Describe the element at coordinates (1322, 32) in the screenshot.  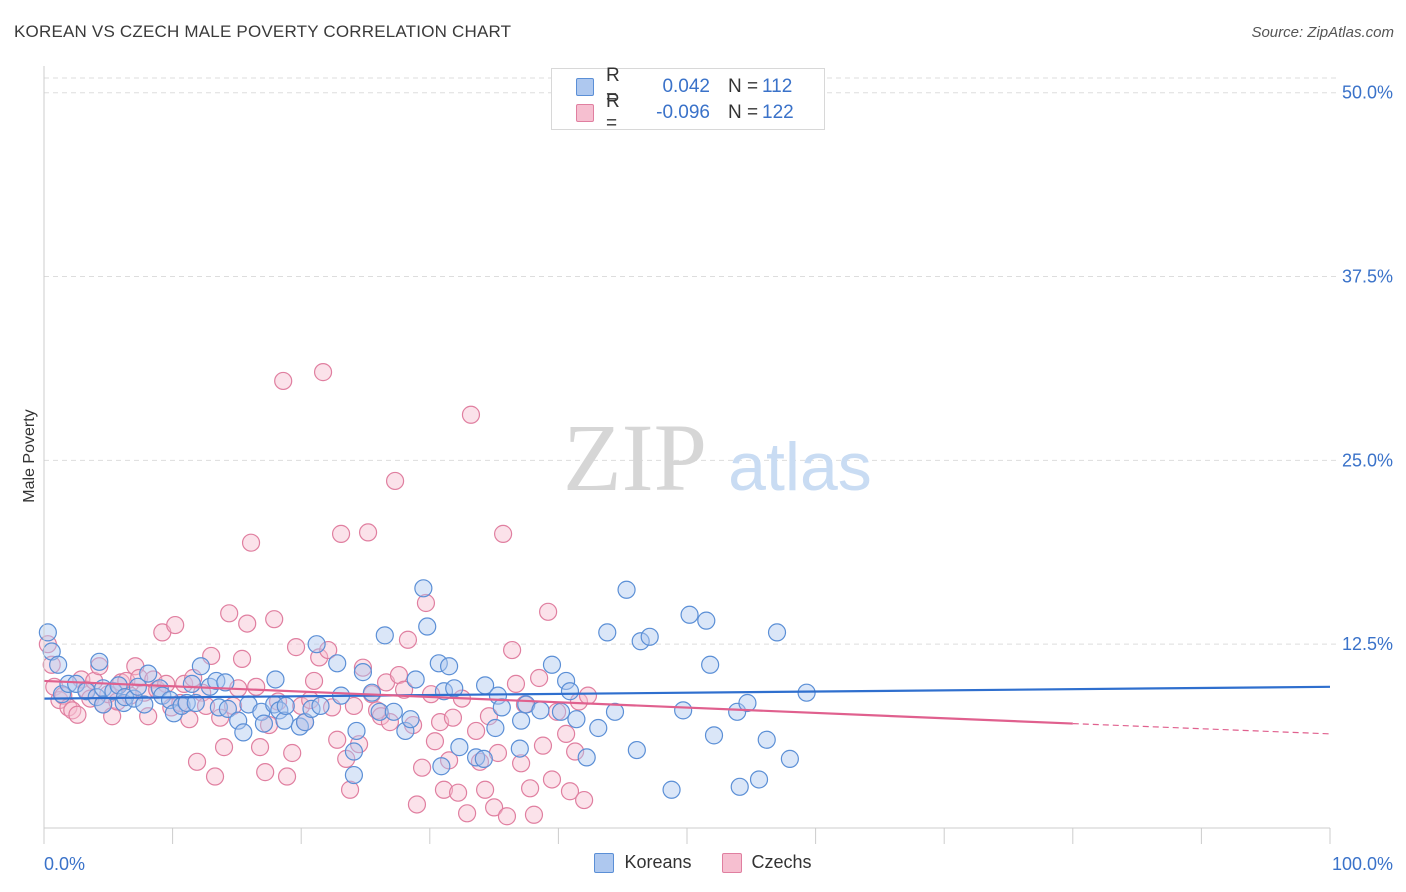
I see `source-label: Source: ZipAtlas.com` at that location.